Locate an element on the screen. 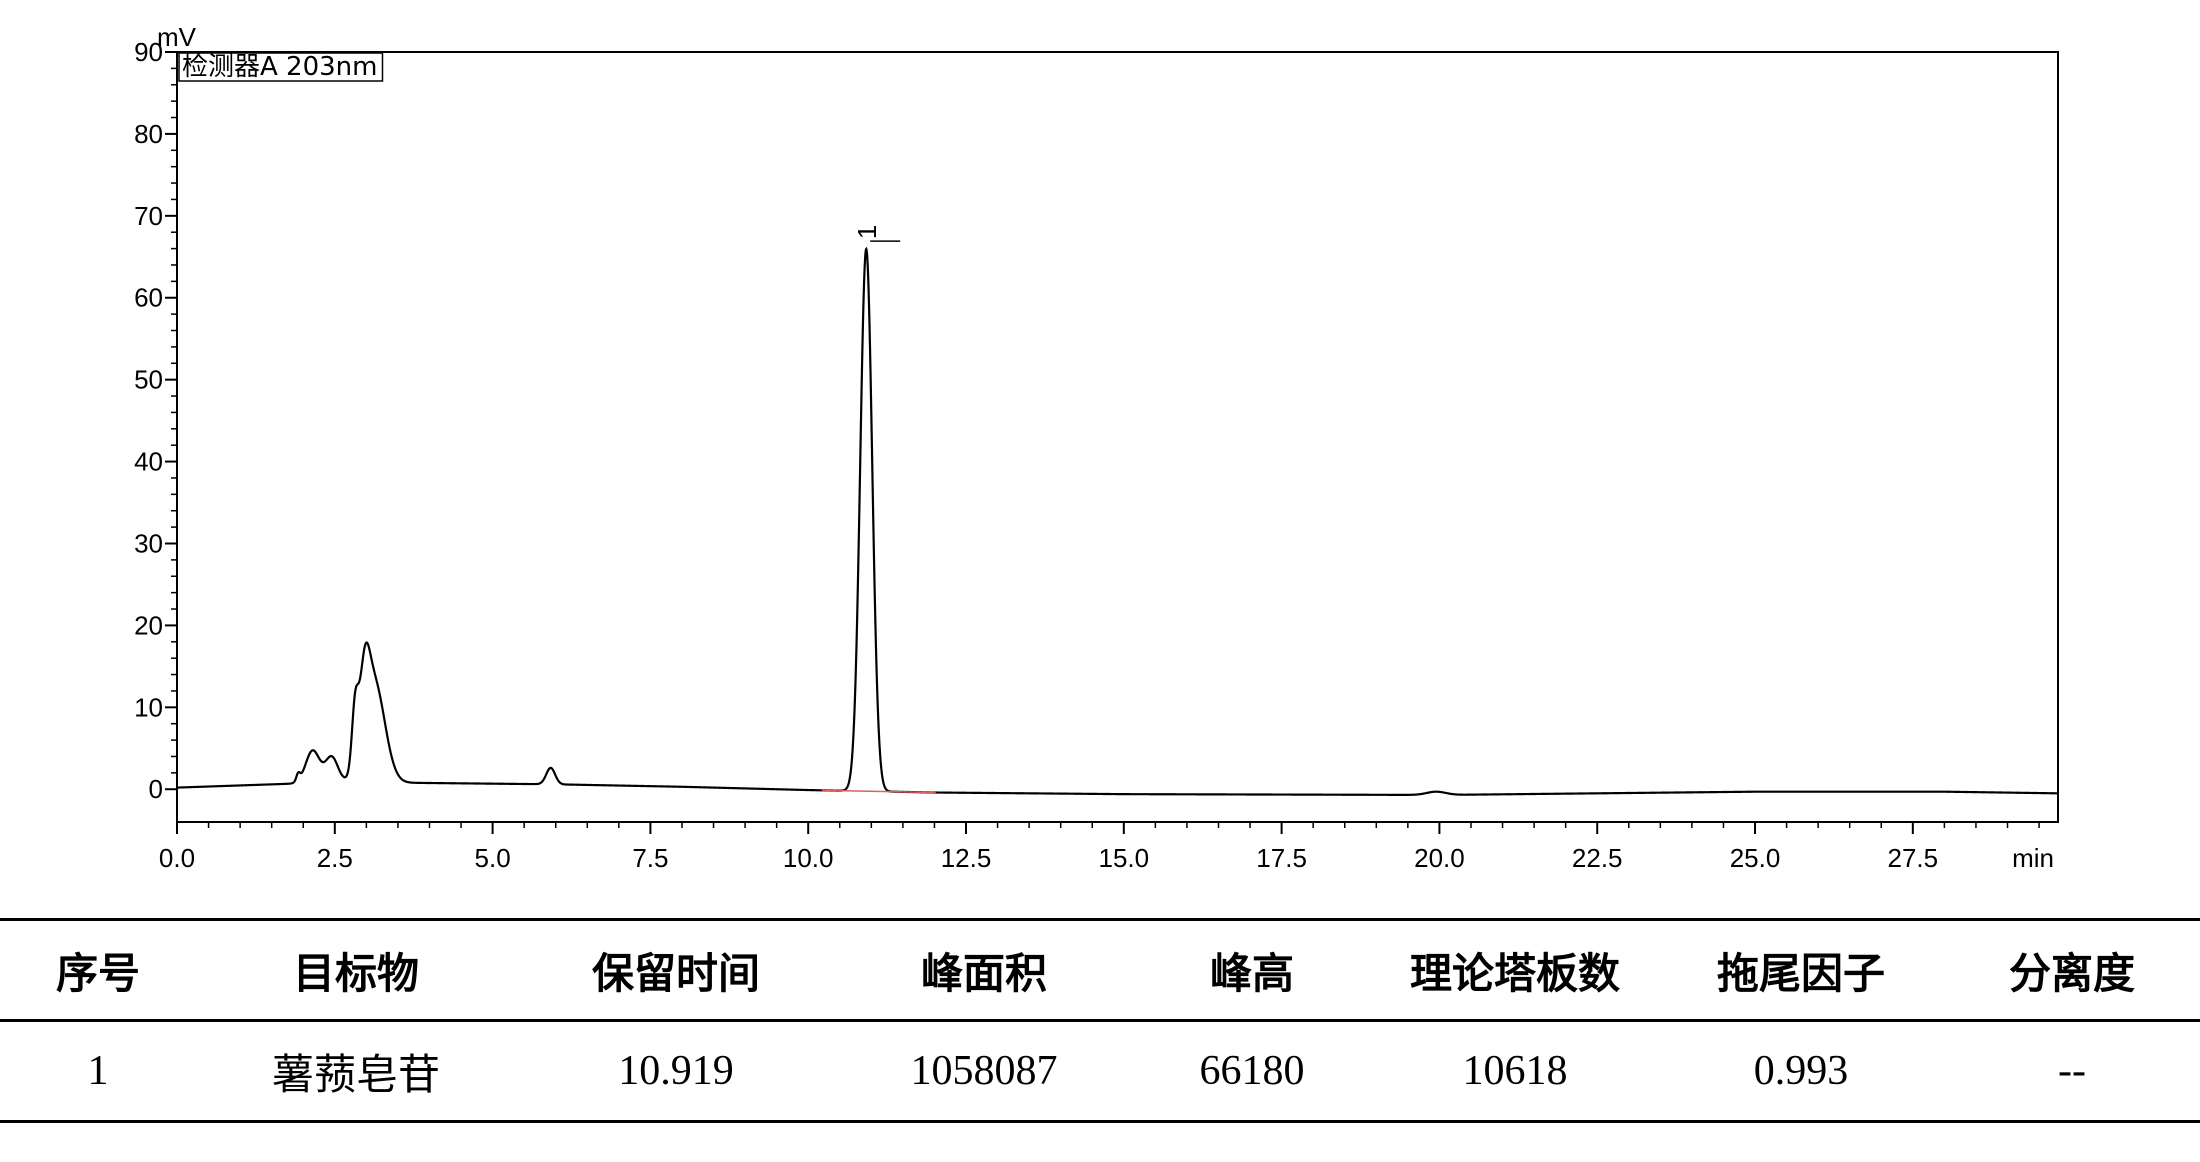  x-axis-label: min is located at coordinates (2033, 858).